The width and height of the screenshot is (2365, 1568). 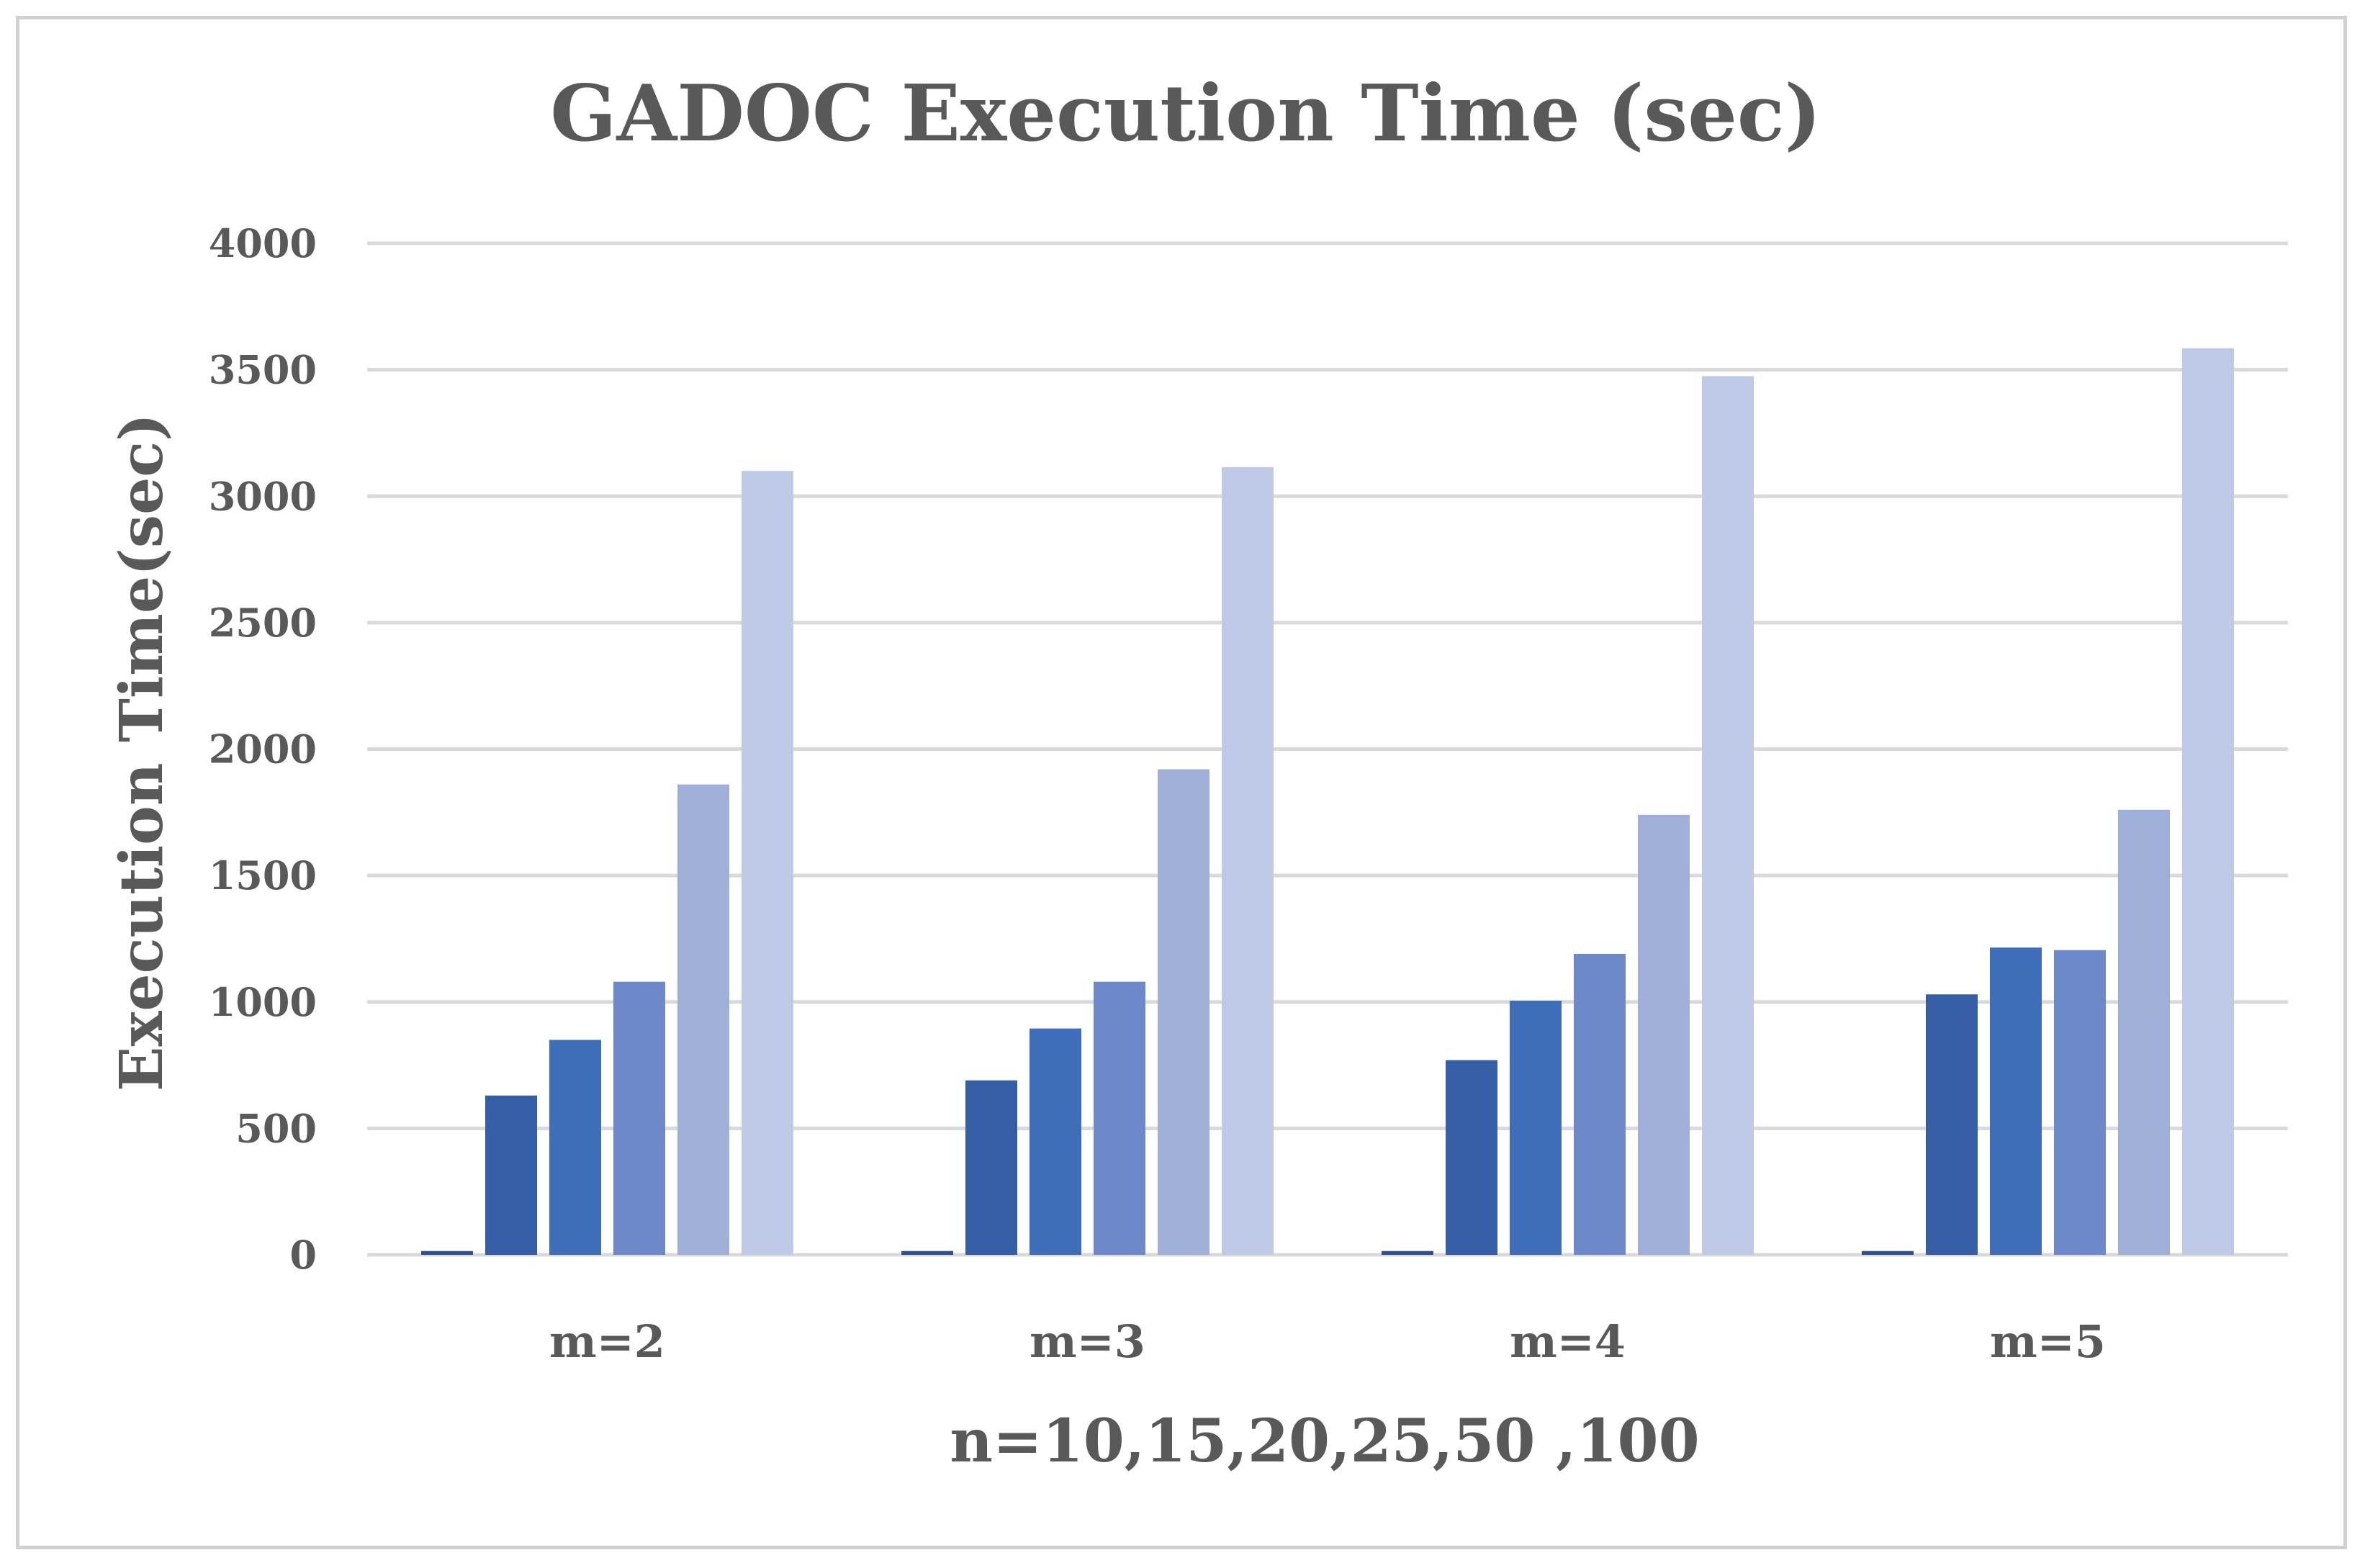 What do you see at coordinates (263, 1002) in the screenshot?
I see `y-tick-label: 1000` at bounding box center [263, 1002].